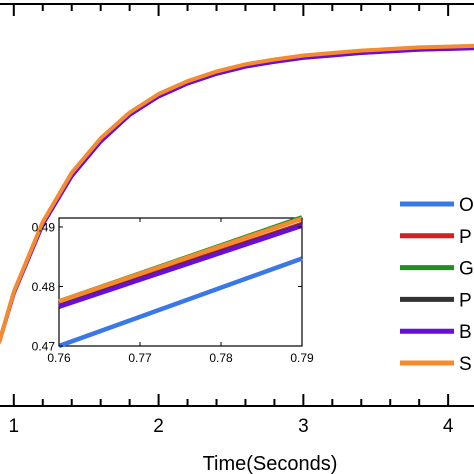 This screenshot has width=474, height=474. I want to click on x-axis-title: Time(Seconds), so click(270, 463).